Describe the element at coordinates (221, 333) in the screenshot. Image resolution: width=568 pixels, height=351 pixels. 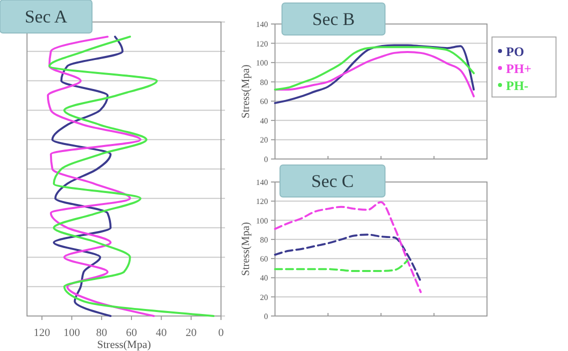
I see `x-tick-label: 0` at that location.